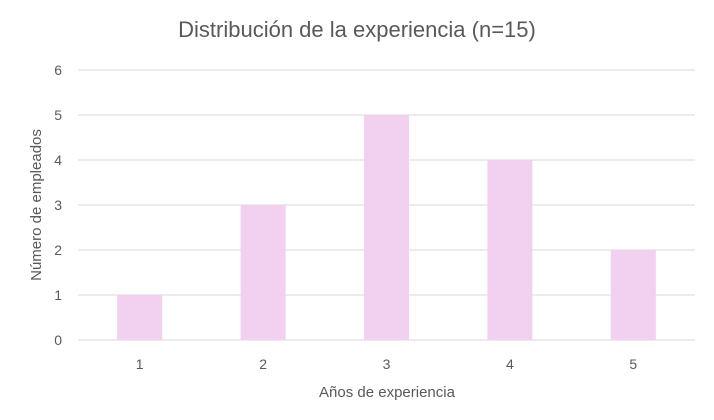 The width and height of the screenshot is (714, 420). What do you see at coordinates (357, 29) in the screenshot?
I see `chart-title: Distribución de la experiencia (n=15)` at bounding box center [357, 29].